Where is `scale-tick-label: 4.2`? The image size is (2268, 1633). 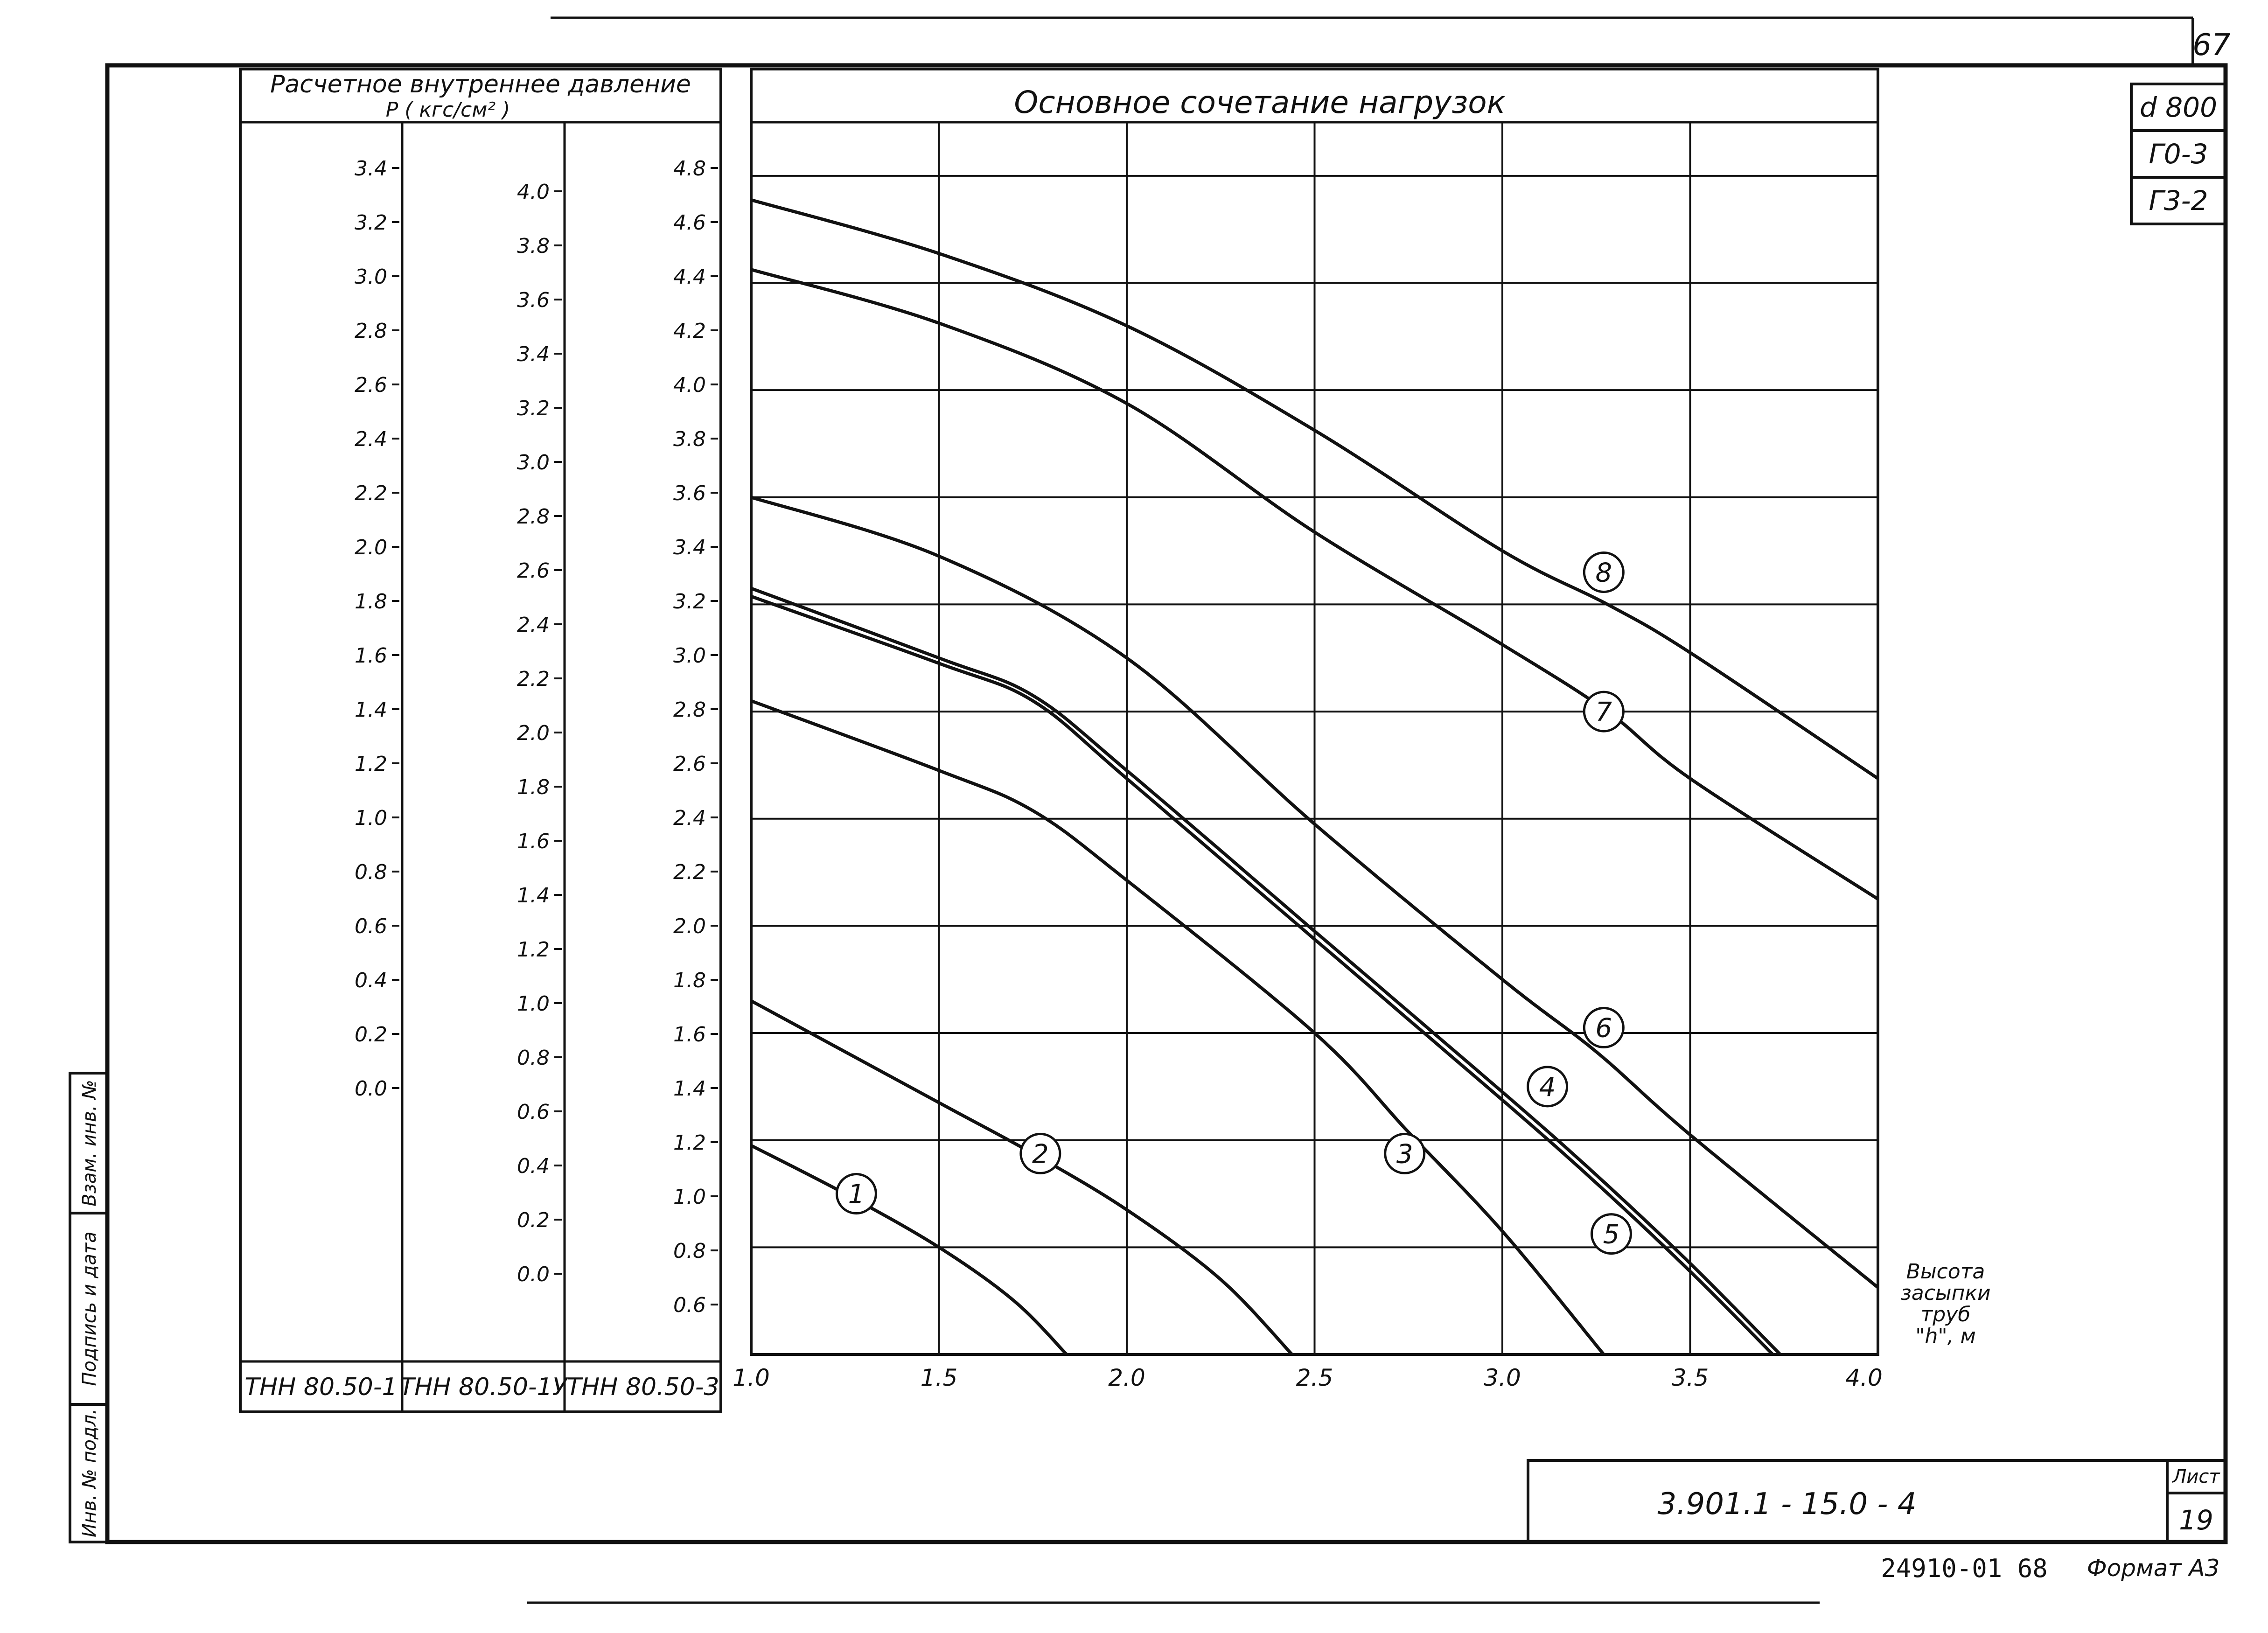
scale-tick-label: 4.2 is located at coordinates (689, 331).